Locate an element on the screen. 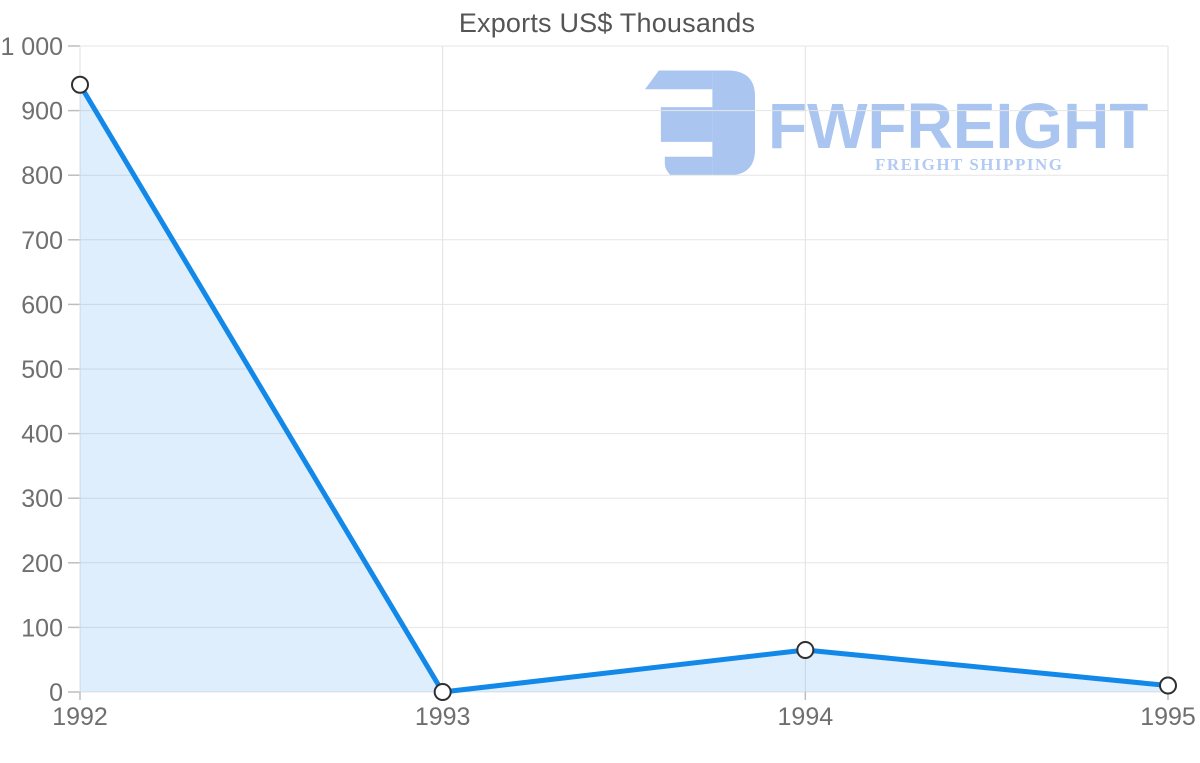 The width and height of the screenshot is (1200, 763). data-point-1993 is located at coordinates (442, 692).